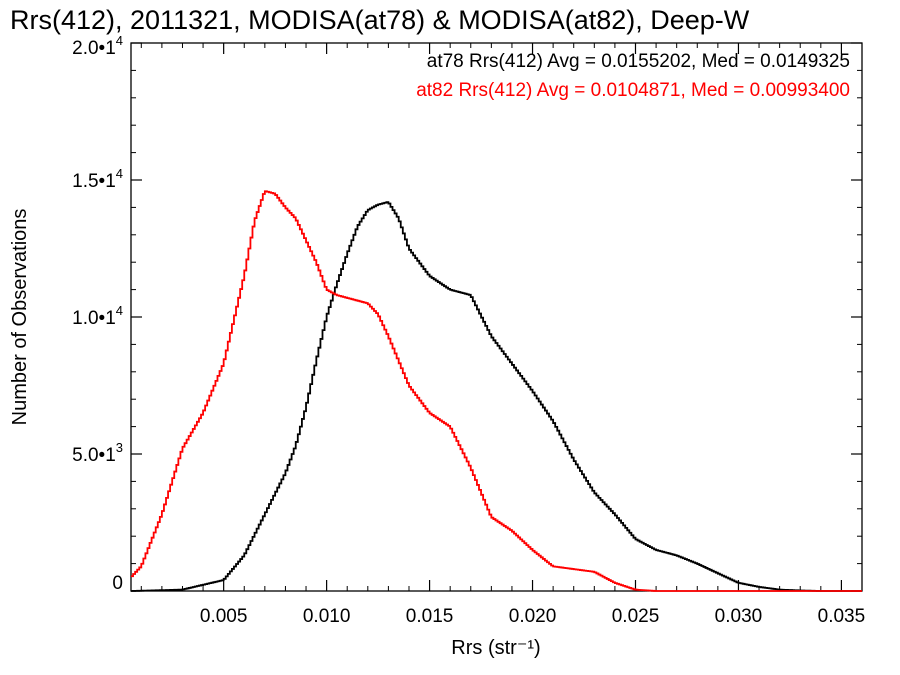 The image size is (900, 675). Describe the element at coordinates (739, 616) in the screenshot. I see `x-tick-label: 0.030` at that location.